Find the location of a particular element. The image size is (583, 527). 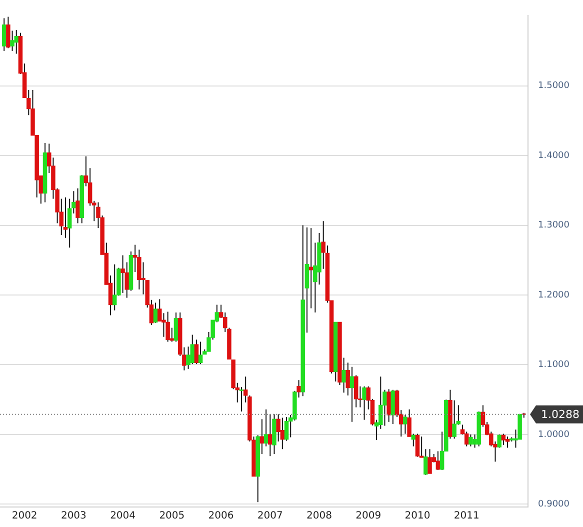

y-tick-label: 1.1000 is located at coordinates (554, 365).